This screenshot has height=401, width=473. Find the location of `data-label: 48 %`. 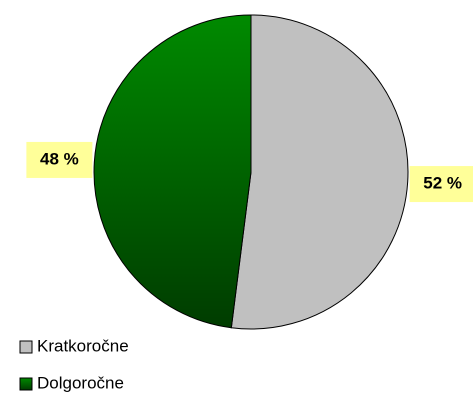

data-label: 48 % is located at coordinates (59, 158).